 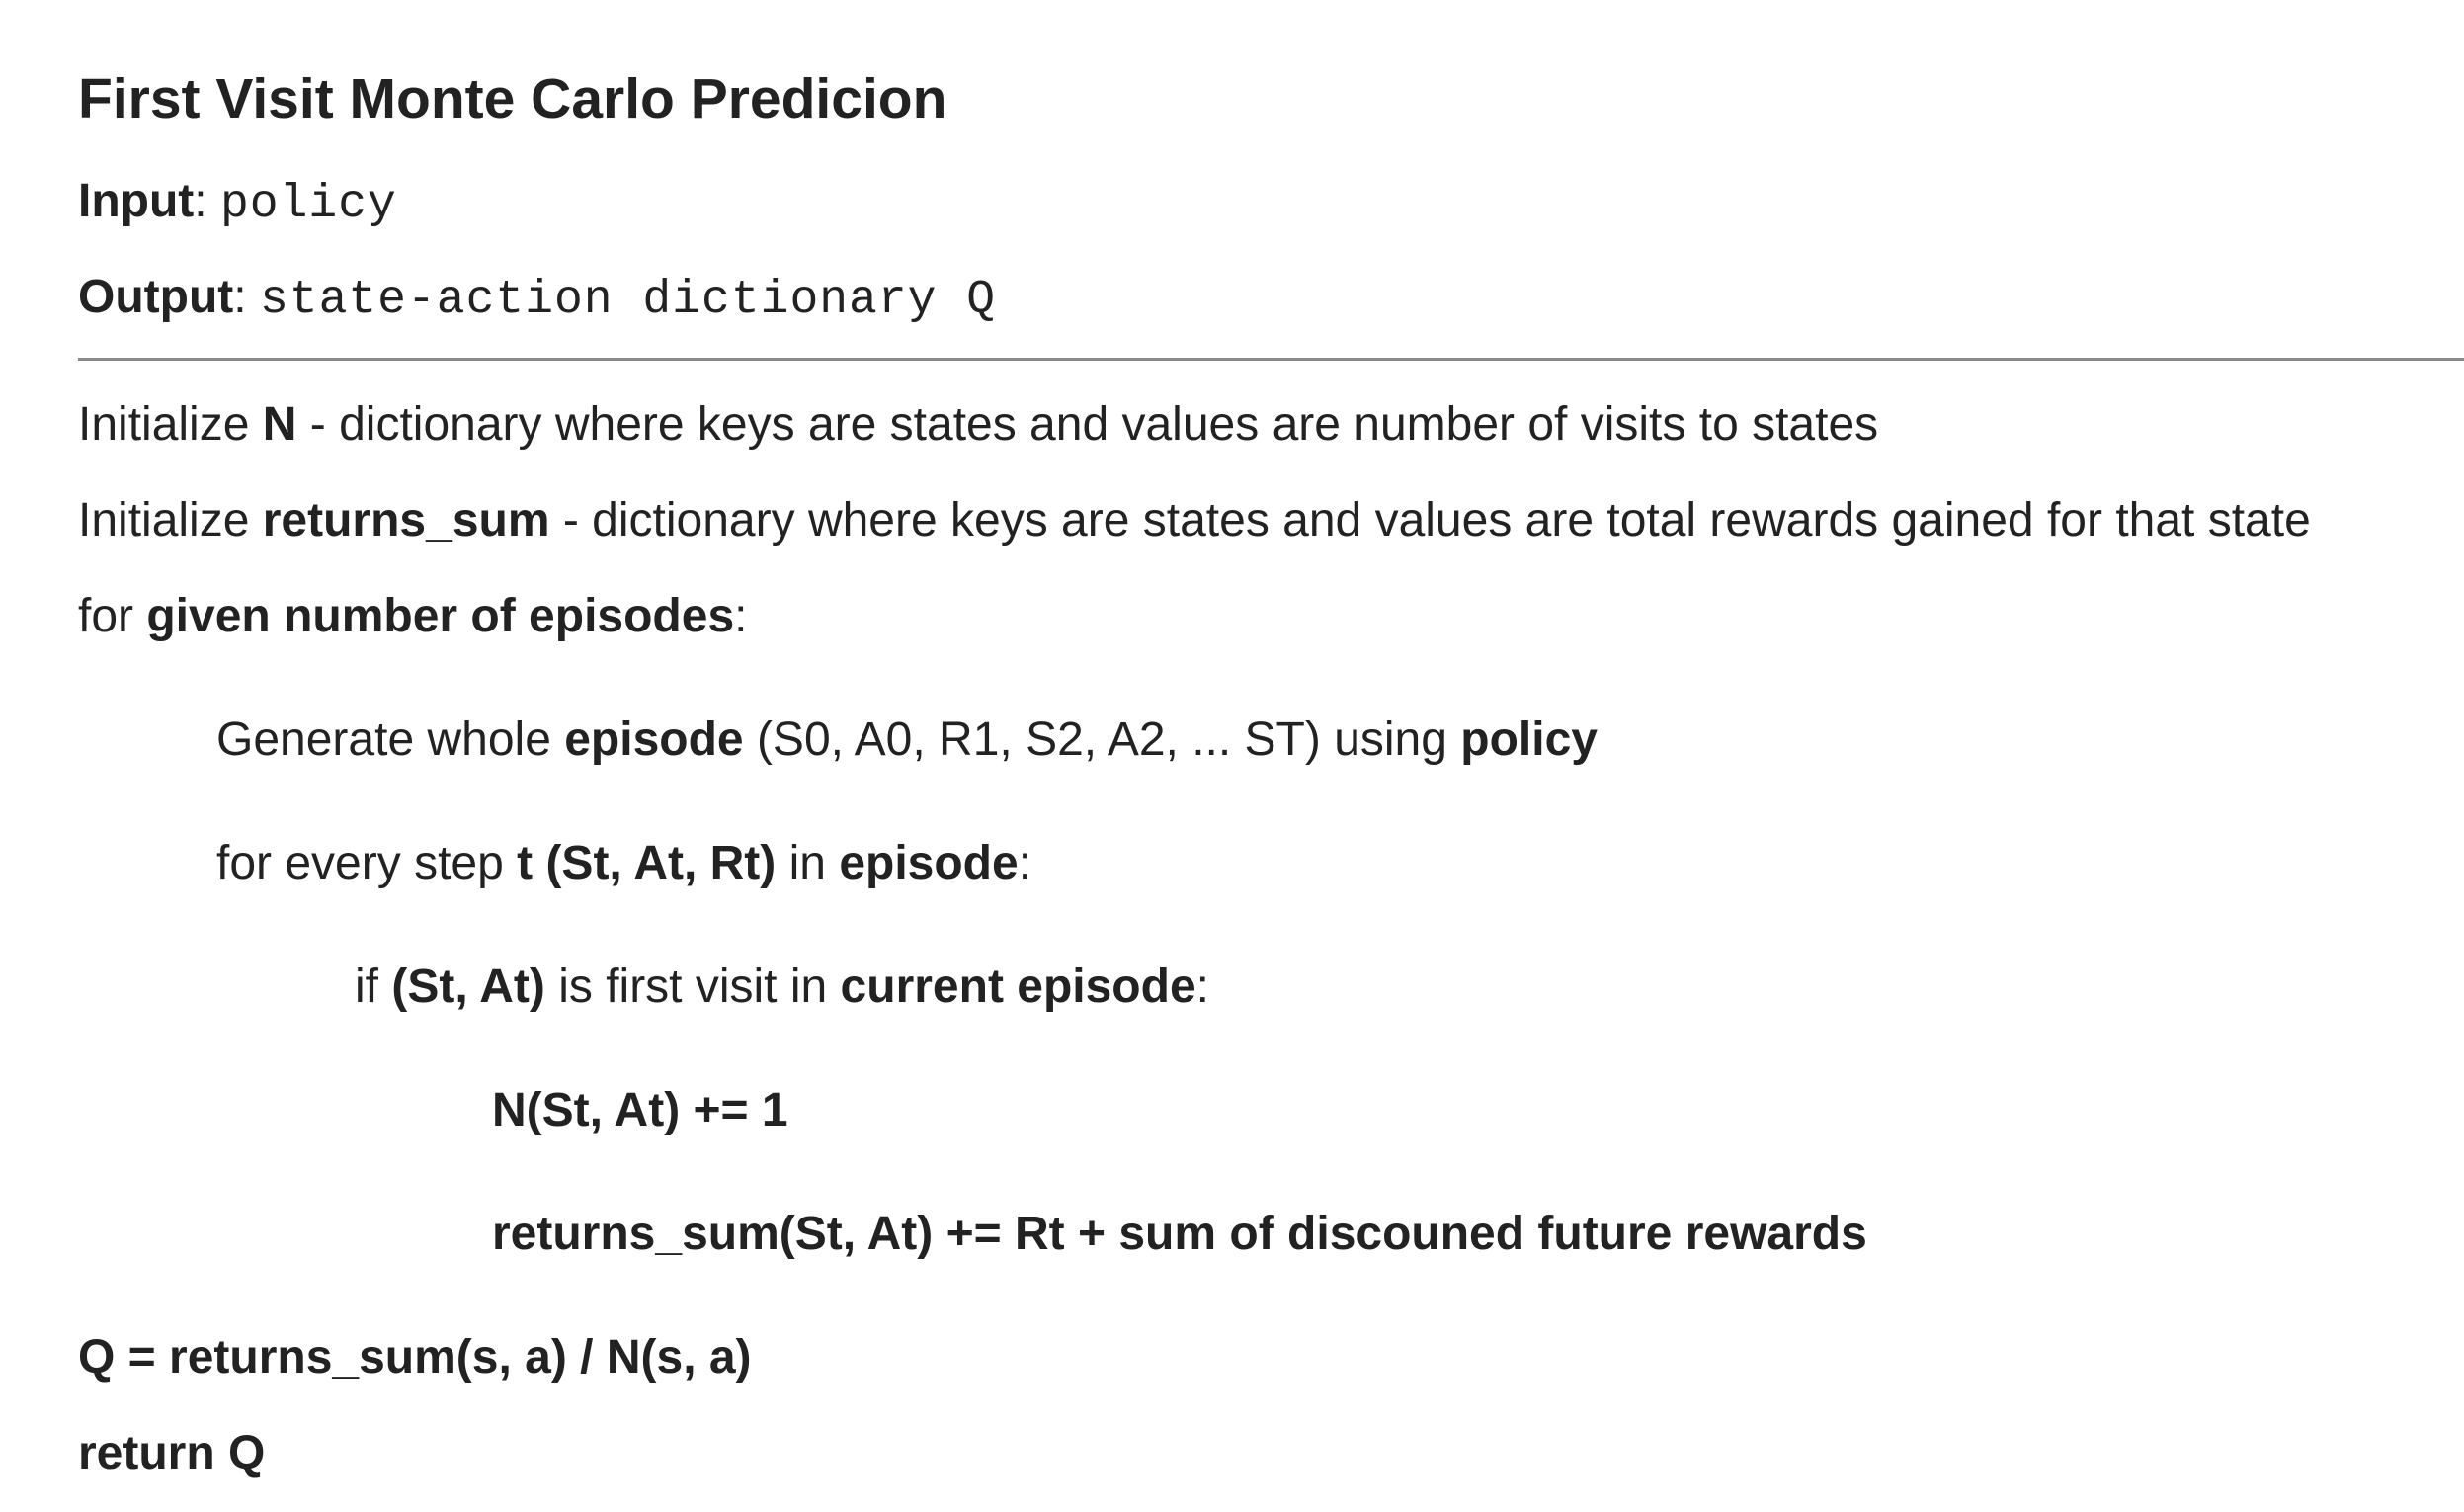 I want to click on page-title: First Visit Monte Carlo Predicion, so click(x=512, y=98).